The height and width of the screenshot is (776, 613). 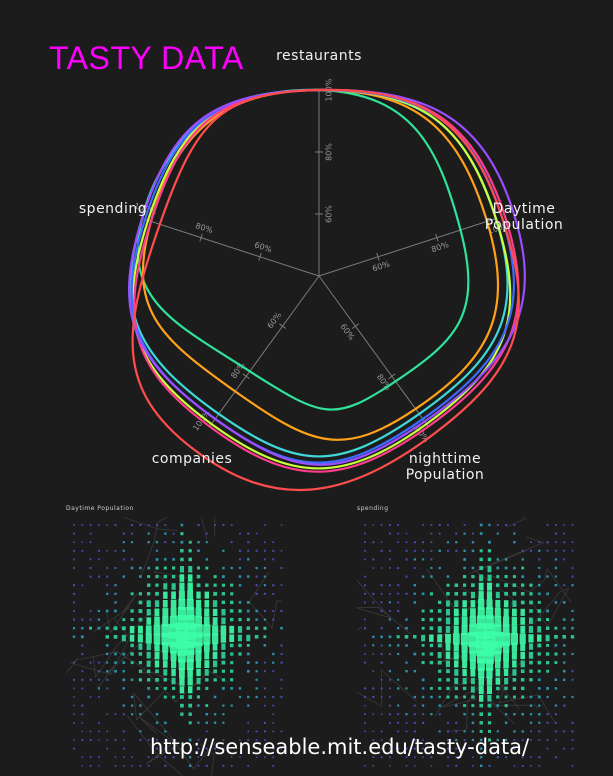 I want to click on map-title-spending: spending, so click(x=373, y=508).